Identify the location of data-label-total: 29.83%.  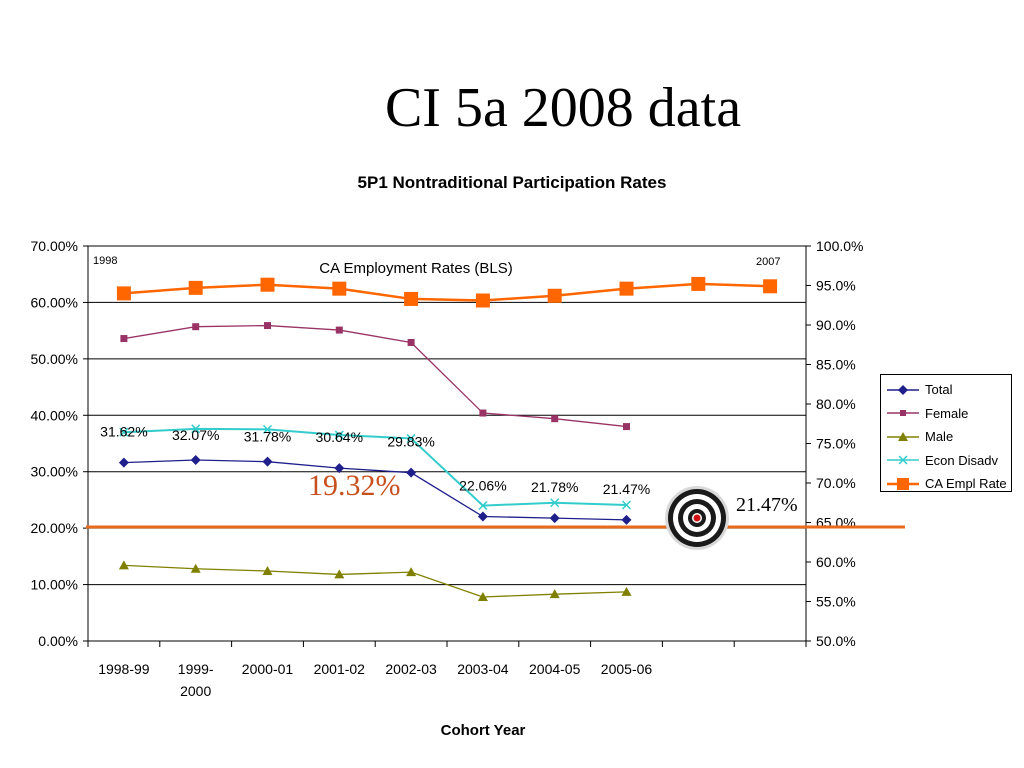
(410, 442).